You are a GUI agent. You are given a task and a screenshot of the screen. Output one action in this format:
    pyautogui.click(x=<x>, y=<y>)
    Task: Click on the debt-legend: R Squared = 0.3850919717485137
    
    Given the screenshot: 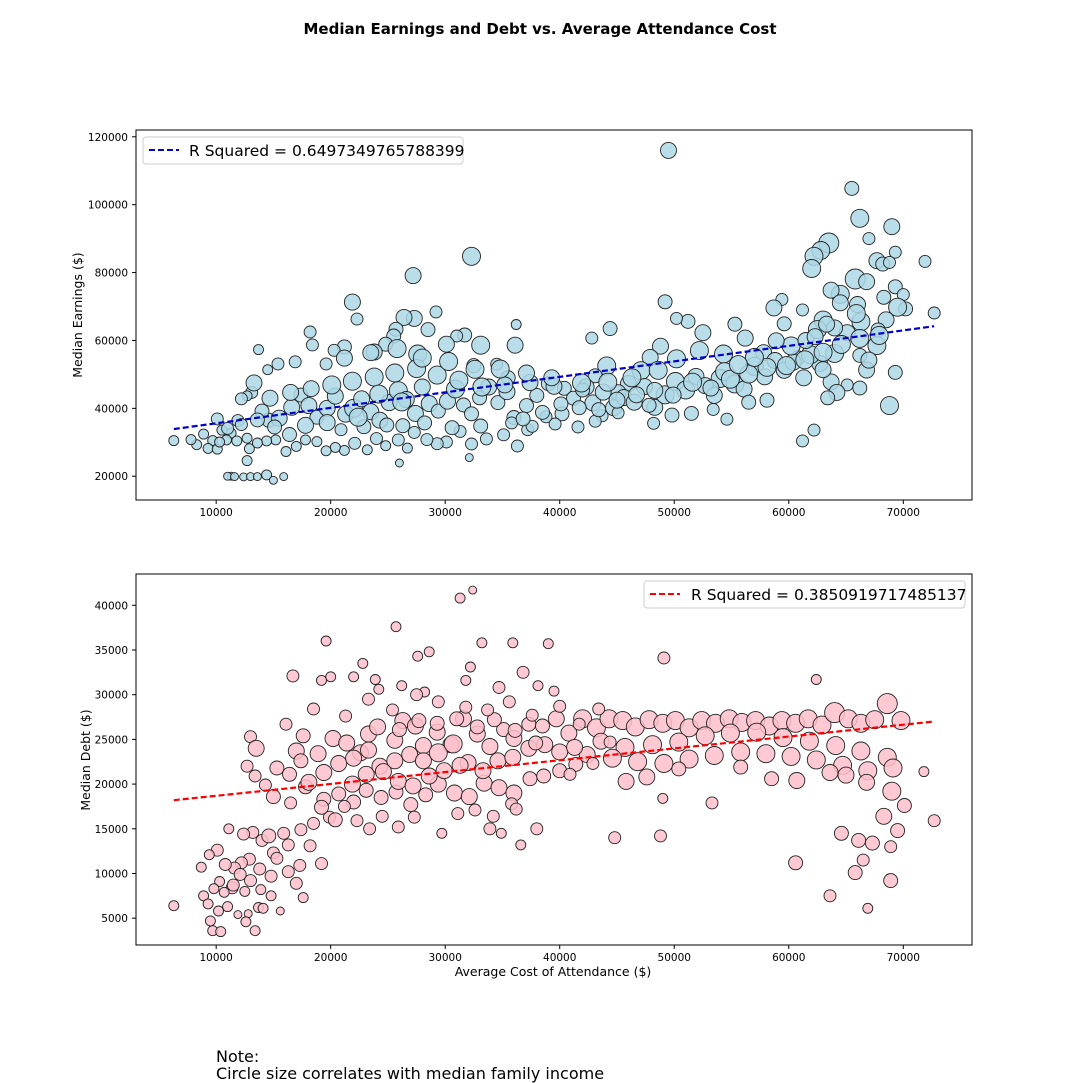 What is the action you would take?
    pyautogui.click(x=805, y=594)
    